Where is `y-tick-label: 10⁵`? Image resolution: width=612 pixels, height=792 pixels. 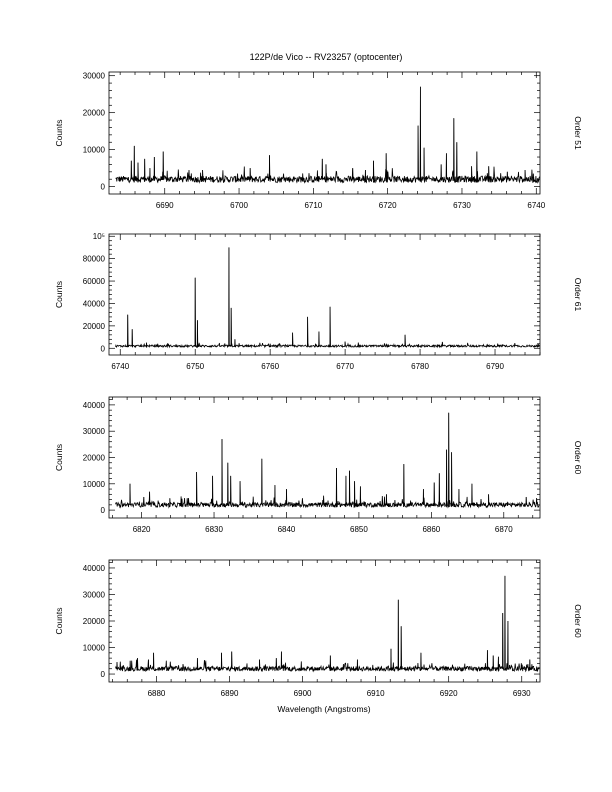 y-tick-label: 10⁵ is located at coordinates (99, 236).